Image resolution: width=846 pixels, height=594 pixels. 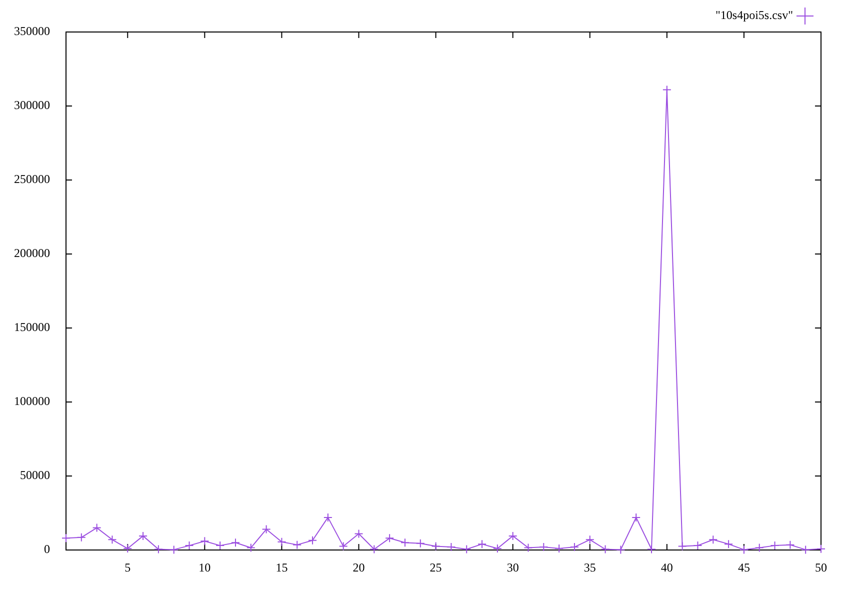 What do you see at coordinates (32, 327) in the screenshot?
I see `y-tick-label: 150000` at bounding box center [32, 327].